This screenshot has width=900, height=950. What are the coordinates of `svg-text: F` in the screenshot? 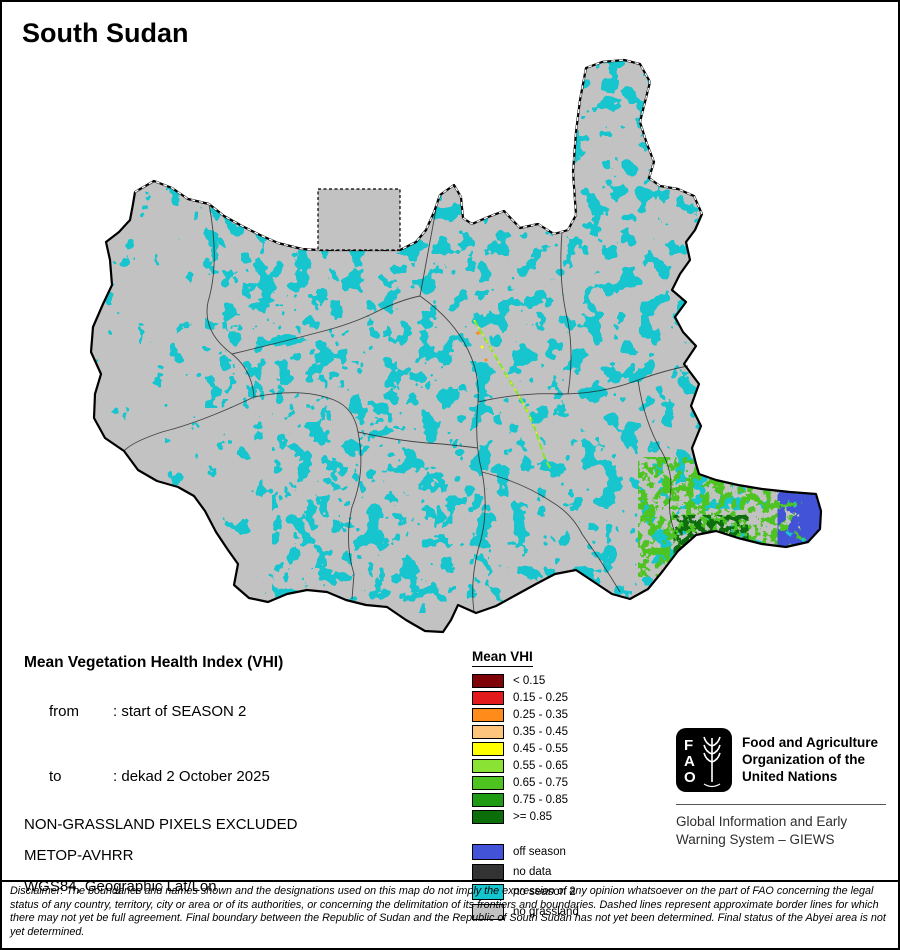 It's located at (688, 745).